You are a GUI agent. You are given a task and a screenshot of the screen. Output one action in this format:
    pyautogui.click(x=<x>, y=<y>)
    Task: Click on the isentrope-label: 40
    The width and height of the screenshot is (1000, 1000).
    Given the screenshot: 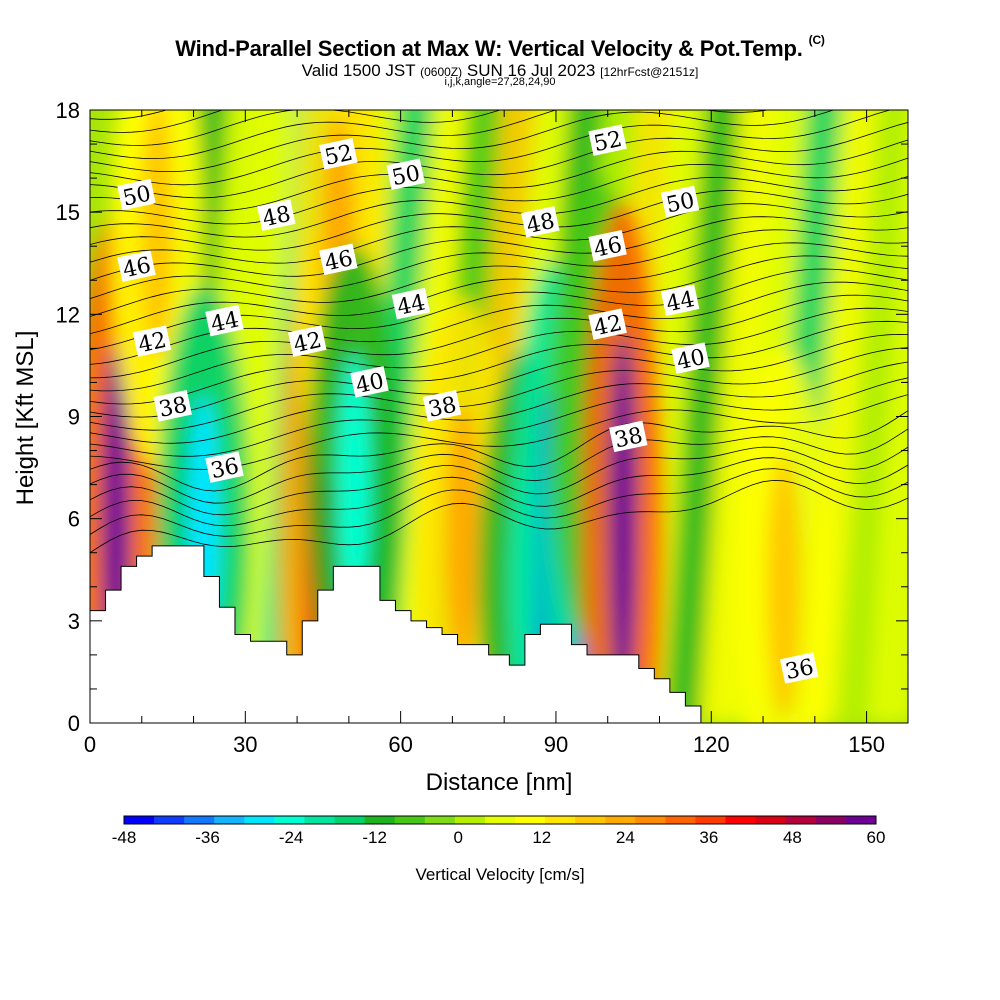 What is the action you would take?
    pyautogui.click(x=690, y=358)
    